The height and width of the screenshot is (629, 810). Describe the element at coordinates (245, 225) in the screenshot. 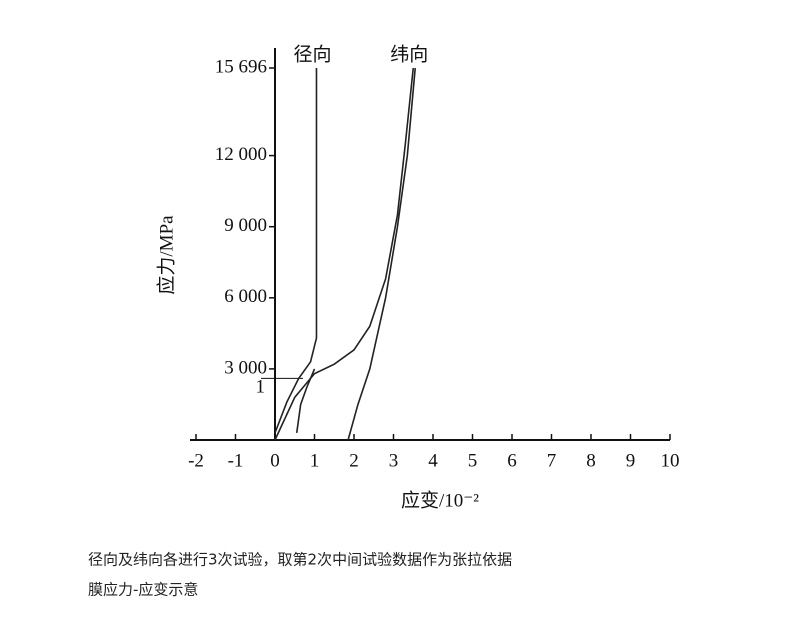

I see `y-tick-label: 9 000` at that location.